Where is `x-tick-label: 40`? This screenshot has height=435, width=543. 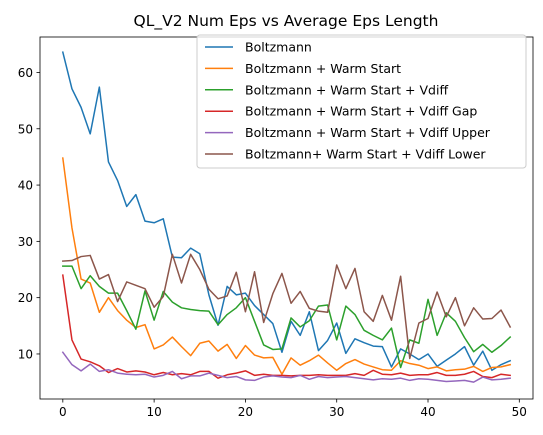
x-tick-label: 40 is located at coordinates (427, 412).